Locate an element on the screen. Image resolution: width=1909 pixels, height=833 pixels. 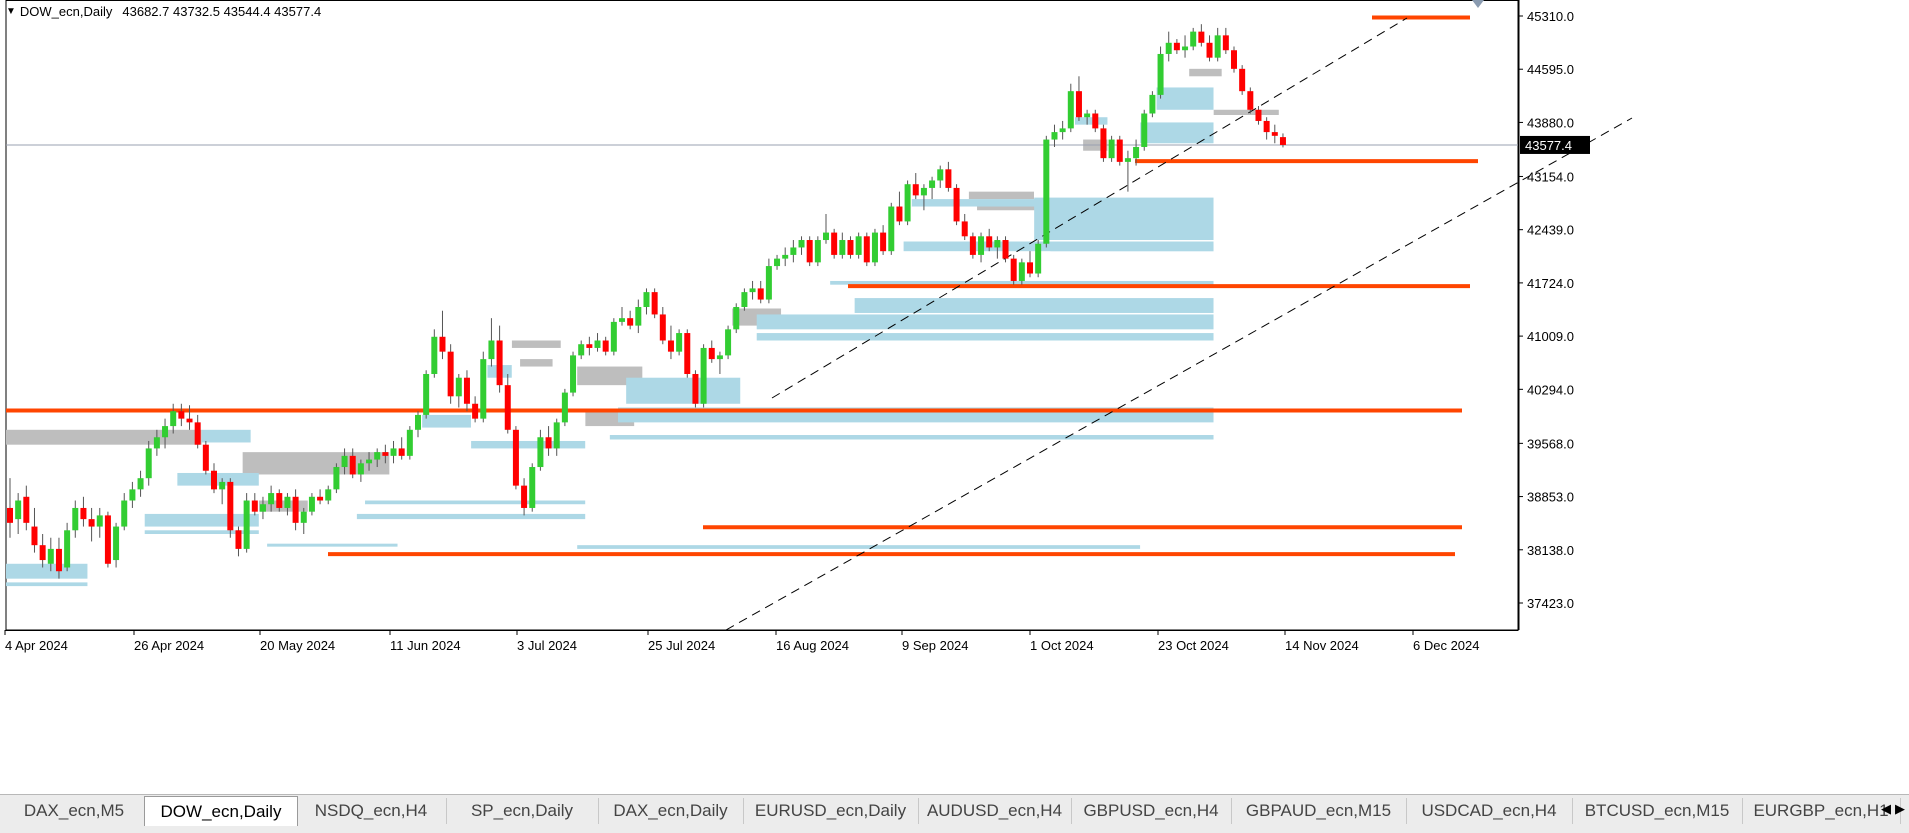
tab-10: BTCUSD_ecn,M15 is located at coordinates (1657, 811).